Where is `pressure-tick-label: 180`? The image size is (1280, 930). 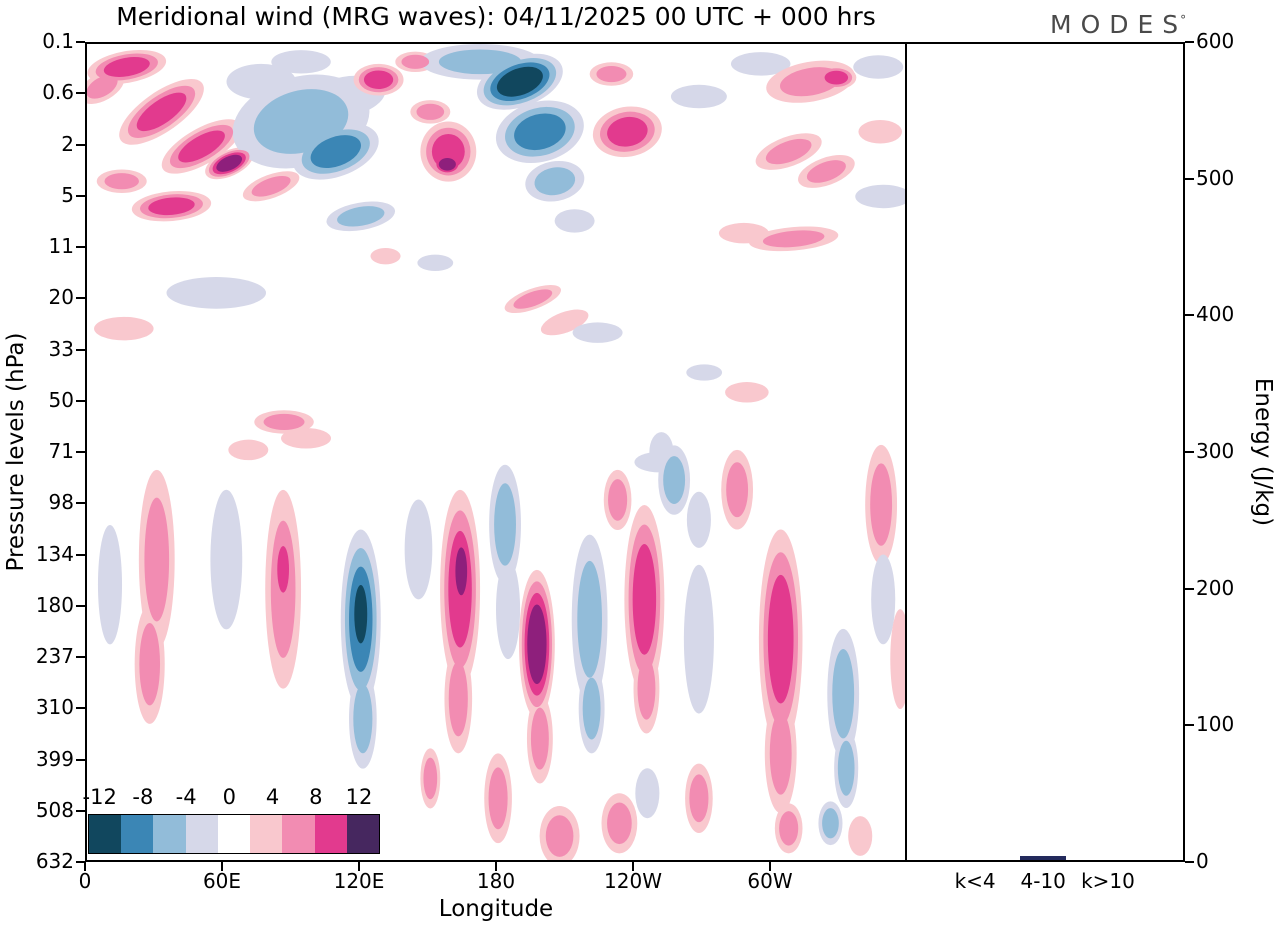
pressure-tick-label: 180 is located at coordinates (54, 604).